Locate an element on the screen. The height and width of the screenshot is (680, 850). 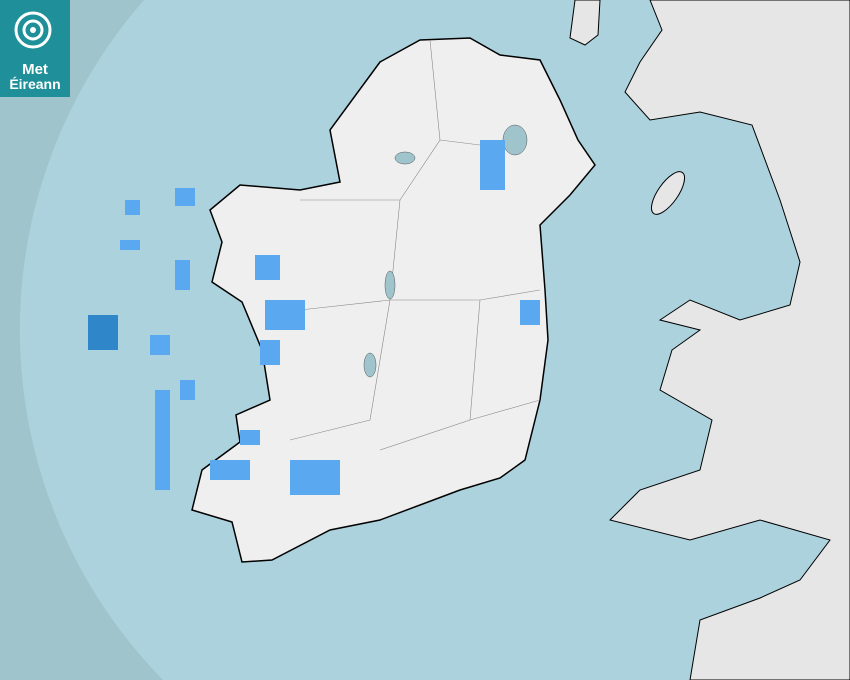
logo-text-eireann: Éireann is located at coordinates (35, 84).